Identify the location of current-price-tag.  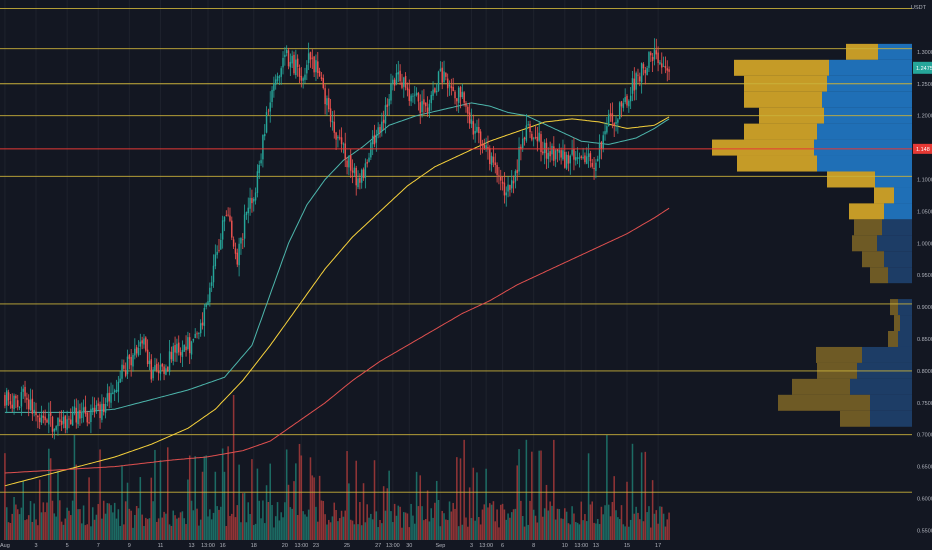
(922, 148).